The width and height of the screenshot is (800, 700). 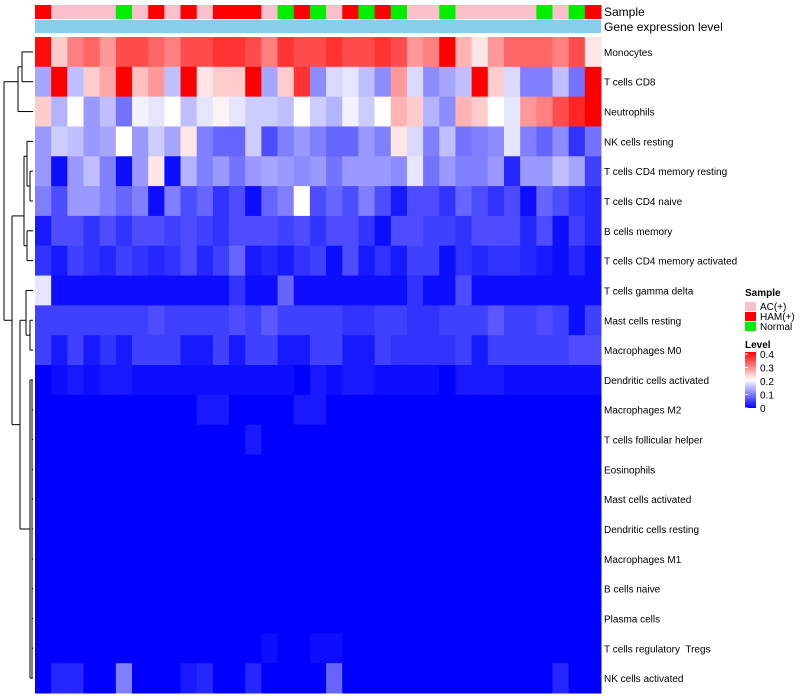 What do you see at coordinates (649, 291) in the screenshot?
I see `row-label: T cells gamma delta` at bounding box center [649, 291].